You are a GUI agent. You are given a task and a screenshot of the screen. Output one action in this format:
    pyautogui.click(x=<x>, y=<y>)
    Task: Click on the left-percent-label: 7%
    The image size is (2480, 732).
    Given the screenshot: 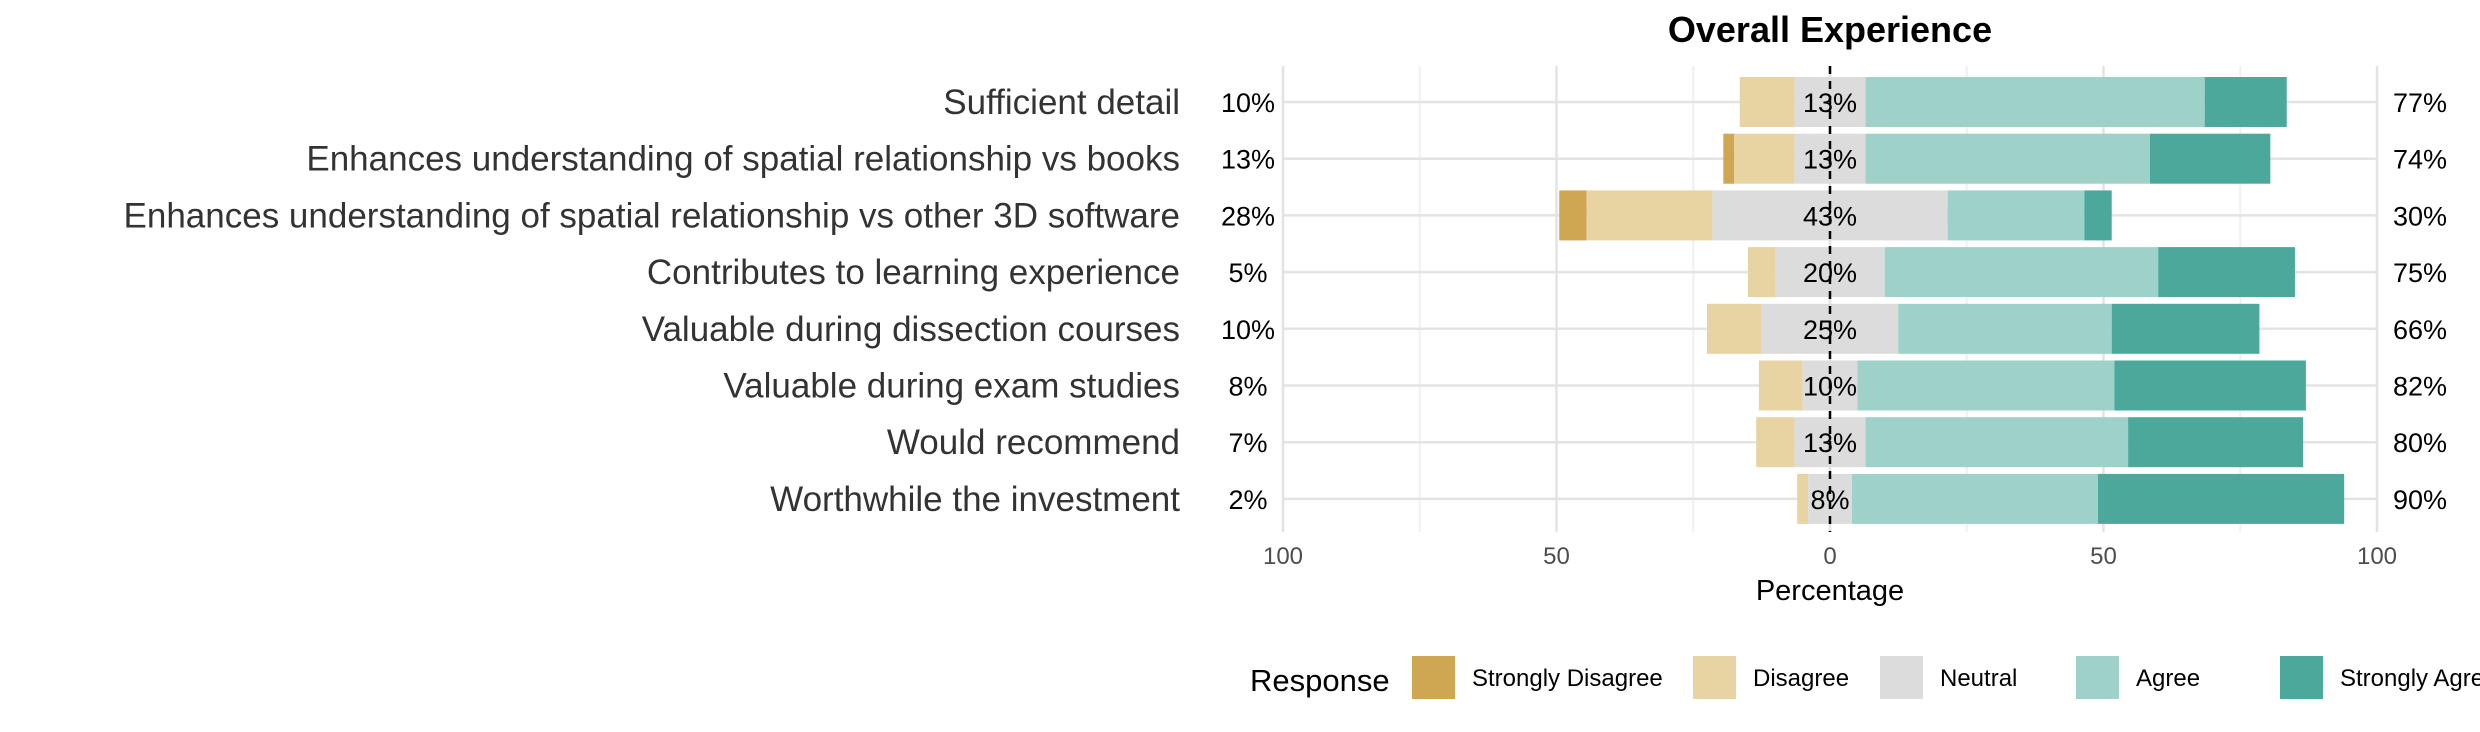 What is the action you would take?
    pyautogui.click(x=1247, y=443)
    